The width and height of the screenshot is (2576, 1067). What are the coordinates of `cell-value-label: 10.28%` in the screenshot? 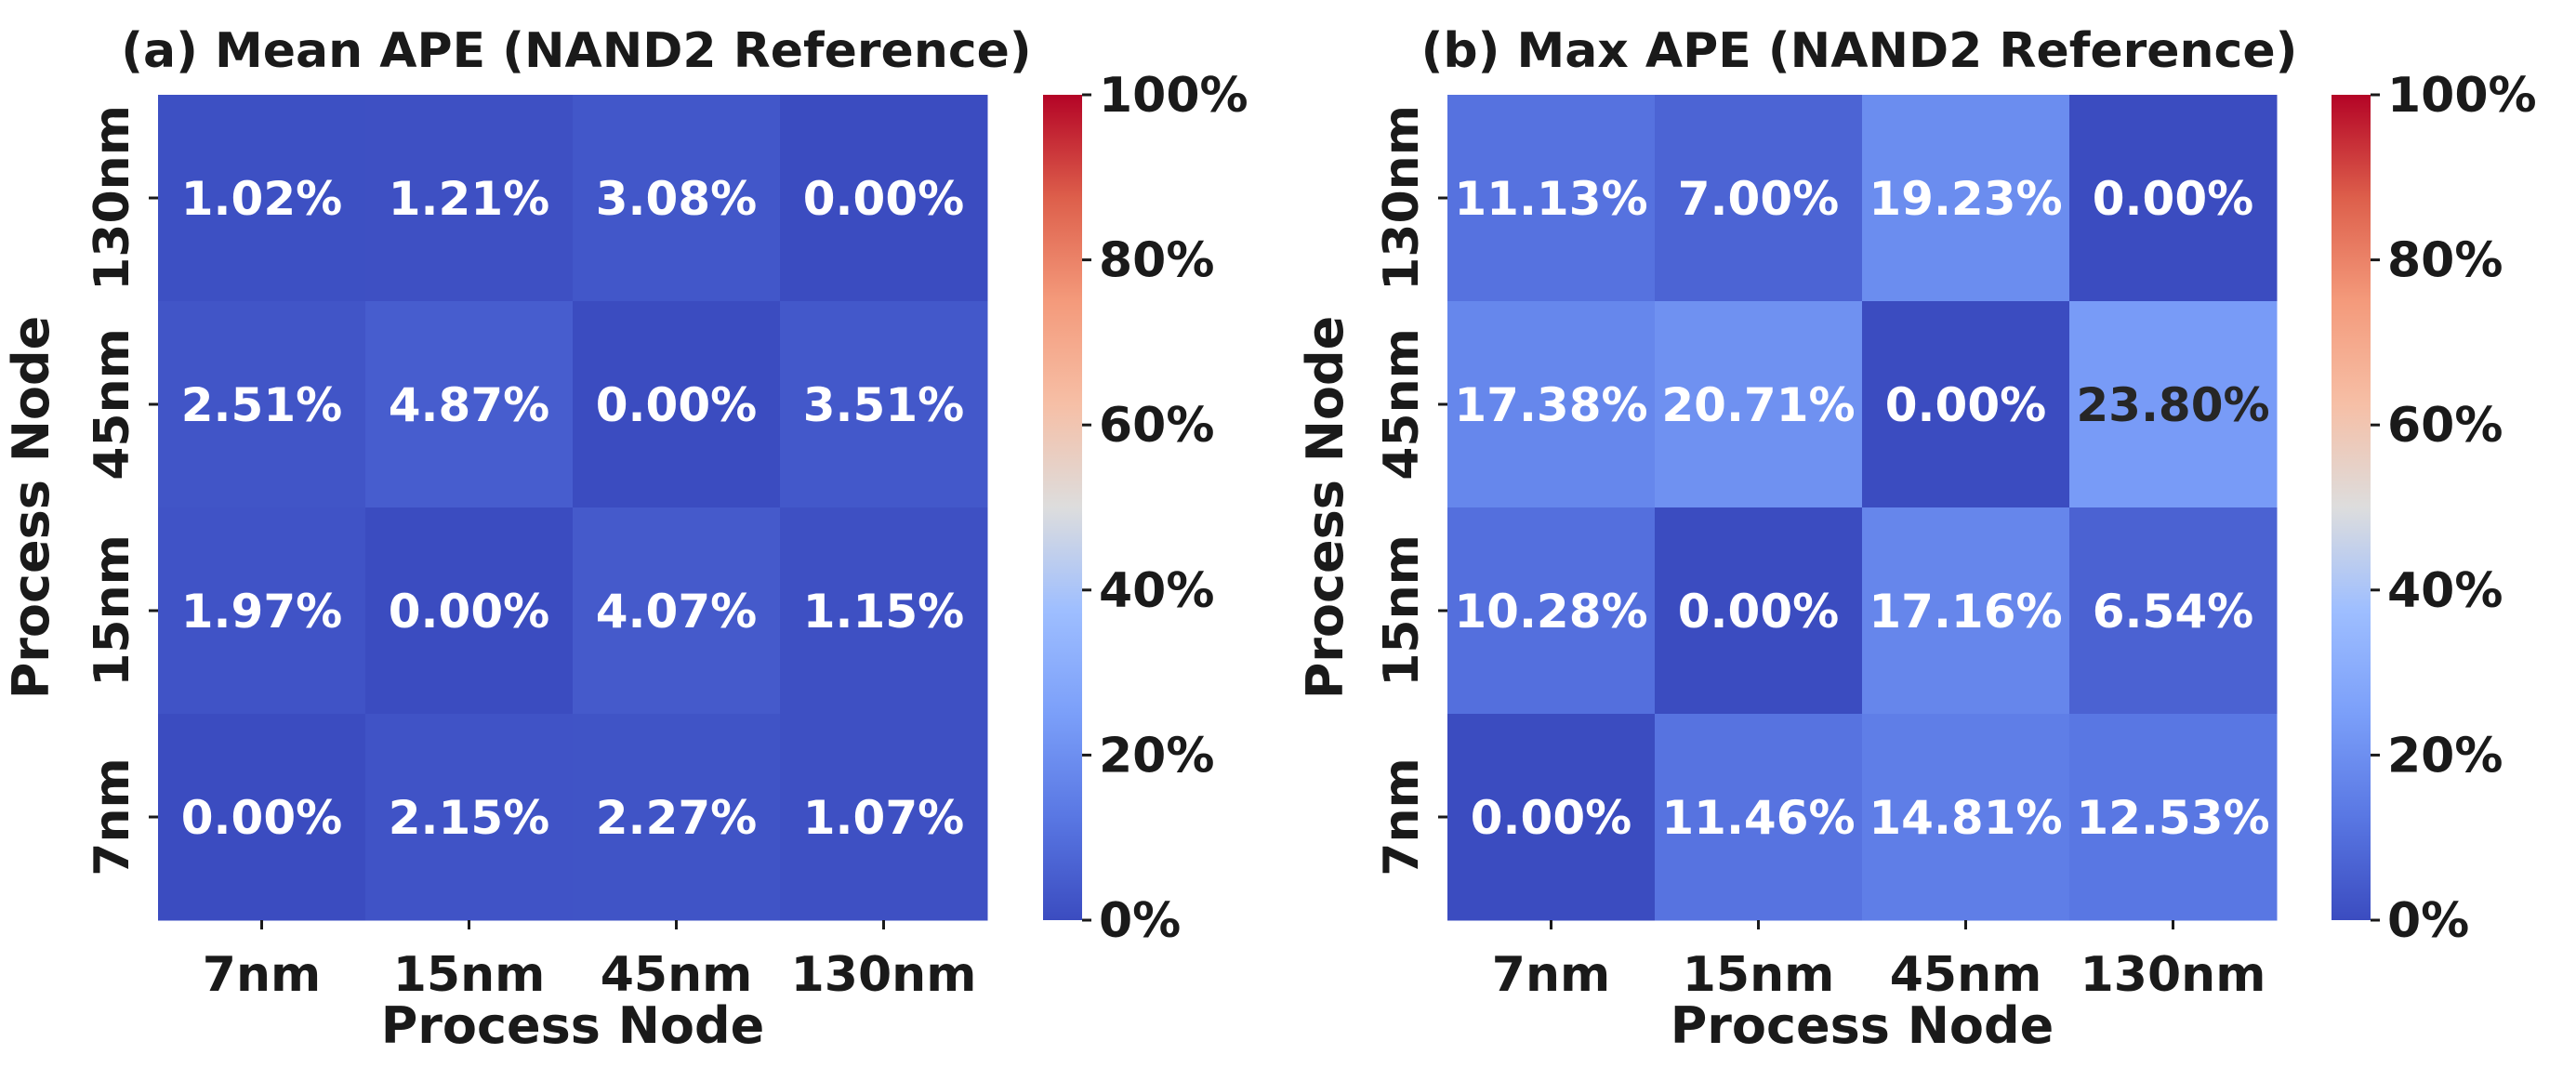 It's located at (1550, 612).